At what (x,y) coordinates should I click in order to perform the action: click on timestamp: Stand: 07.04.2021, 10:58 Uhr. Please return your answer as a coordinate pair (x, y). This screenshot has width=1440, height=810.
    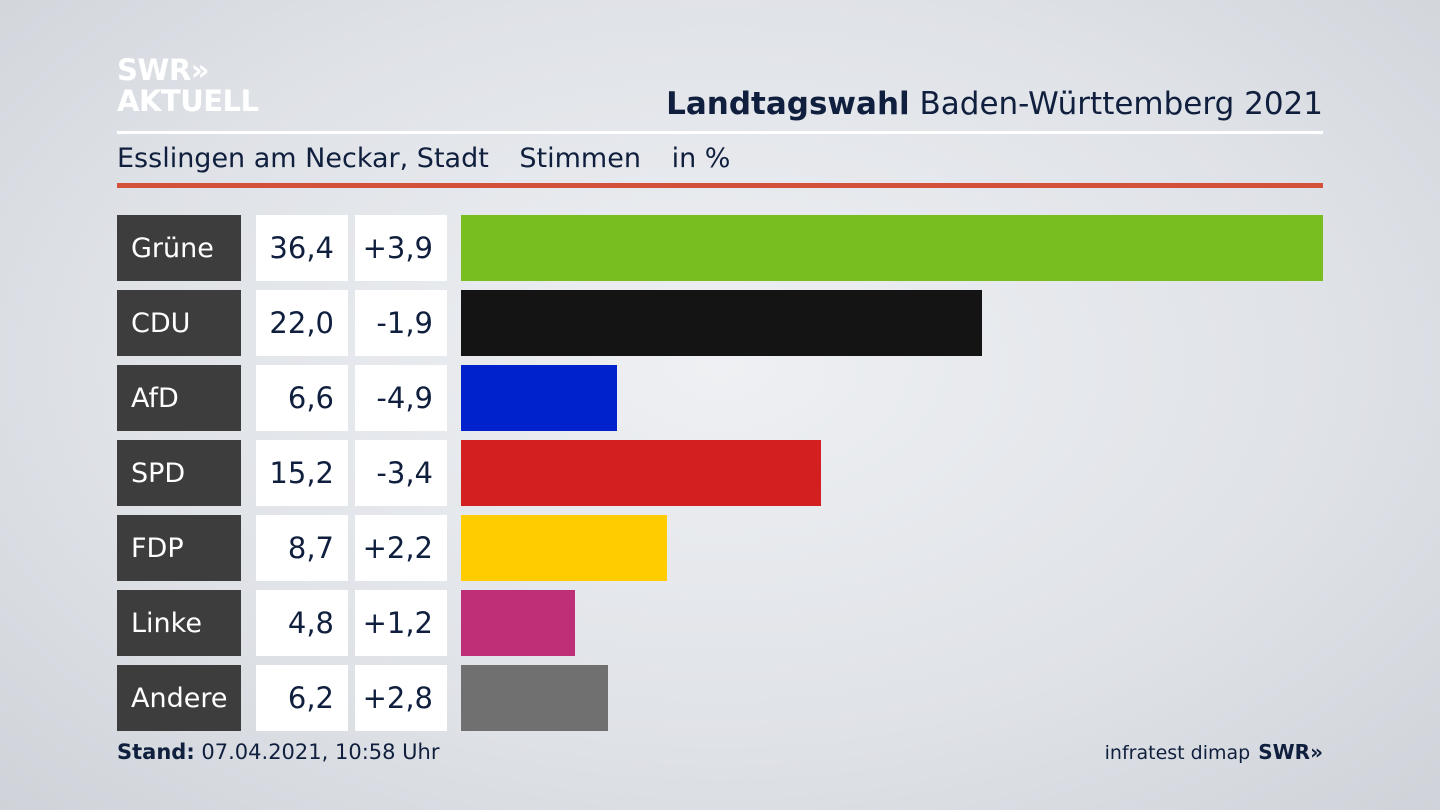
    Looking at the image, I should click on (278, 752).